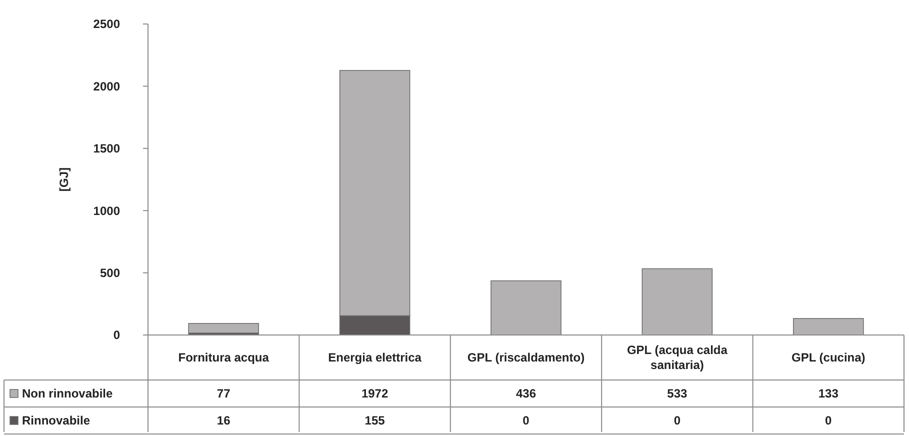 This screenshot has height=436, width=909. Describe the element at coordinates (106, 149) in the screenshot. I see `y-tick-label: 1500` at that location.